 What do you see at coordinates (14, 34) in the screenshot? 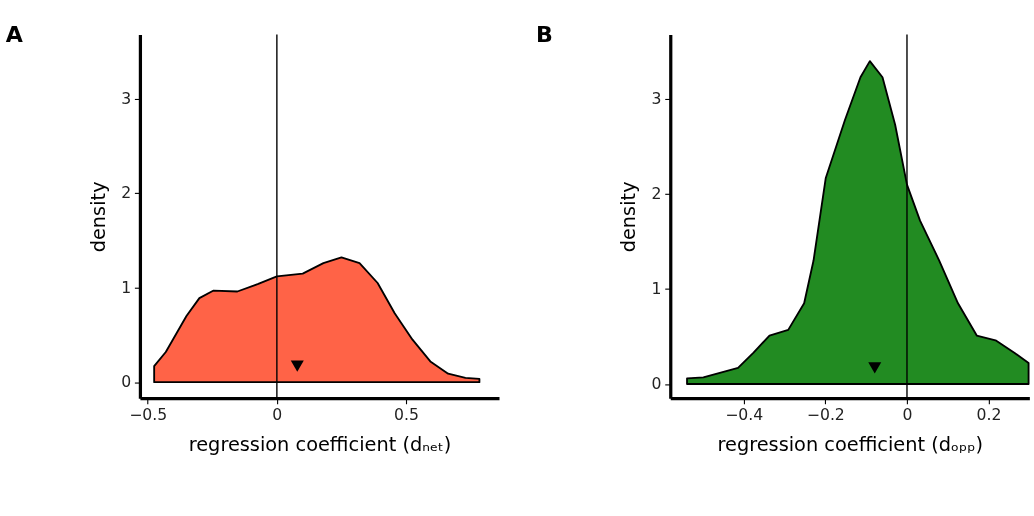
I see `chart-title: A` at bounding box center [14, 34].